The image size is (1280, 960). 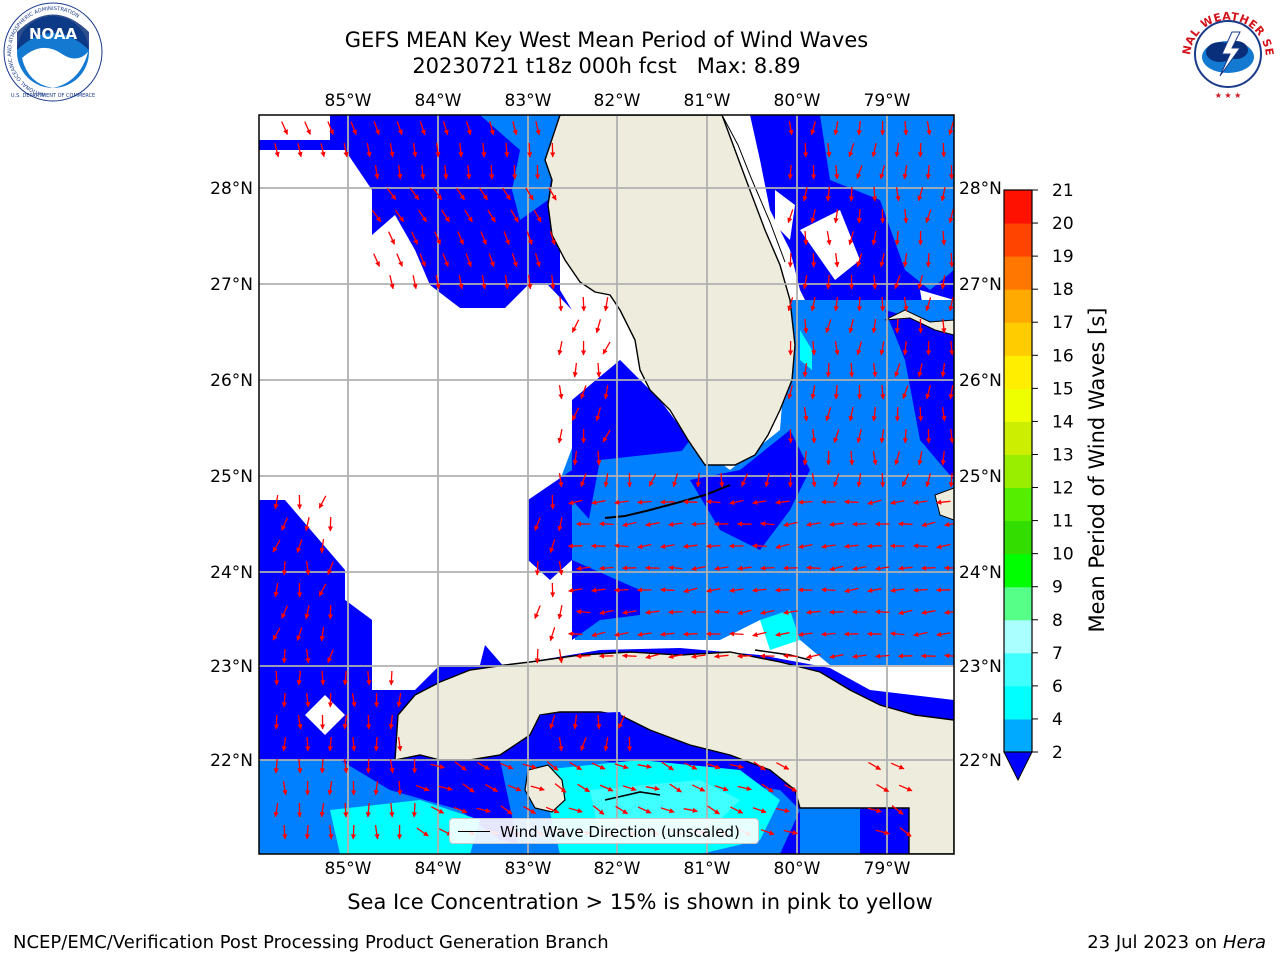 I want to click on colorbar-tick-label: 15, so click(x=1063, y=389).